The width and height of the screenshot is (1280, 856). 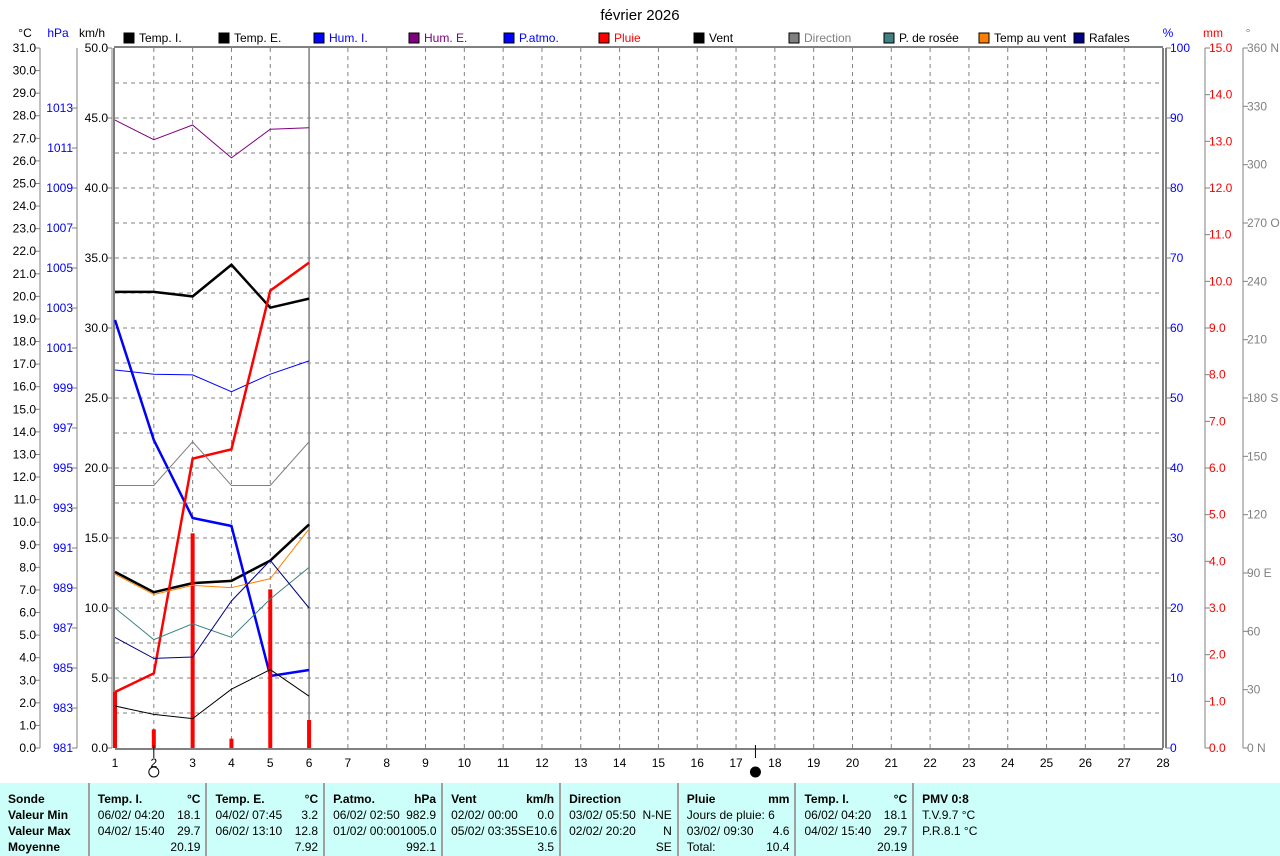 I want to click on axis-tick-label: 26.0, so click(x=25, y=161).